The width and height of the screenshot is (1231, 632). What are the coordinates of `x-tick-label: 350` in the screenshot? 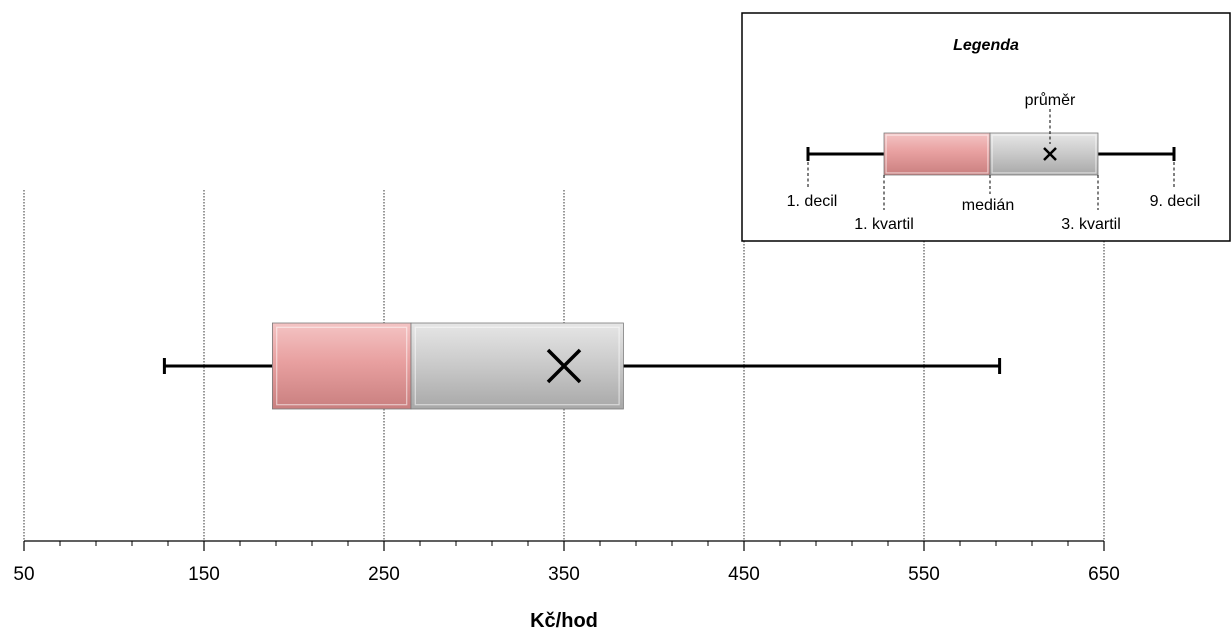 It's located at (564, 574).